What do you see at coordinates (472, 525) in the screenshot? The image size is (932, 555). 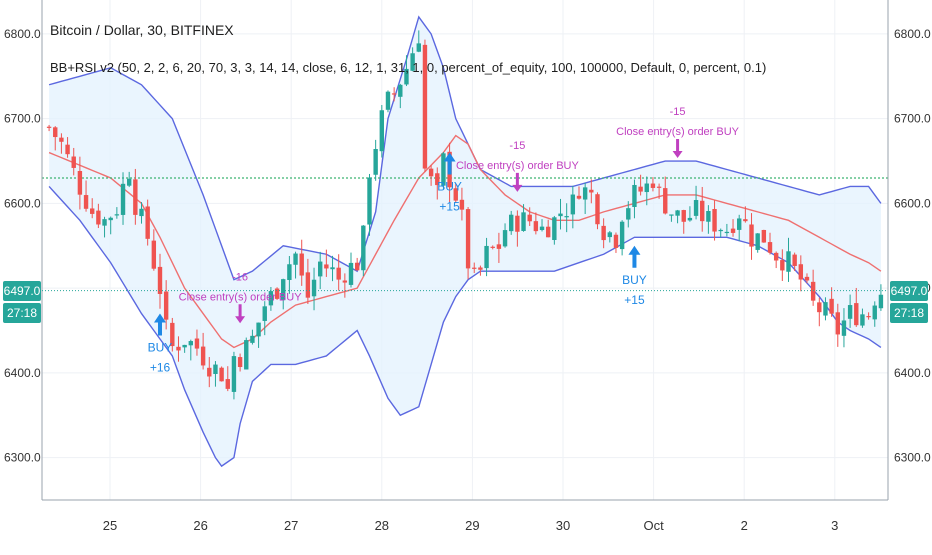 I see `x-tick-label: 29` at bounding box center [472, 525].